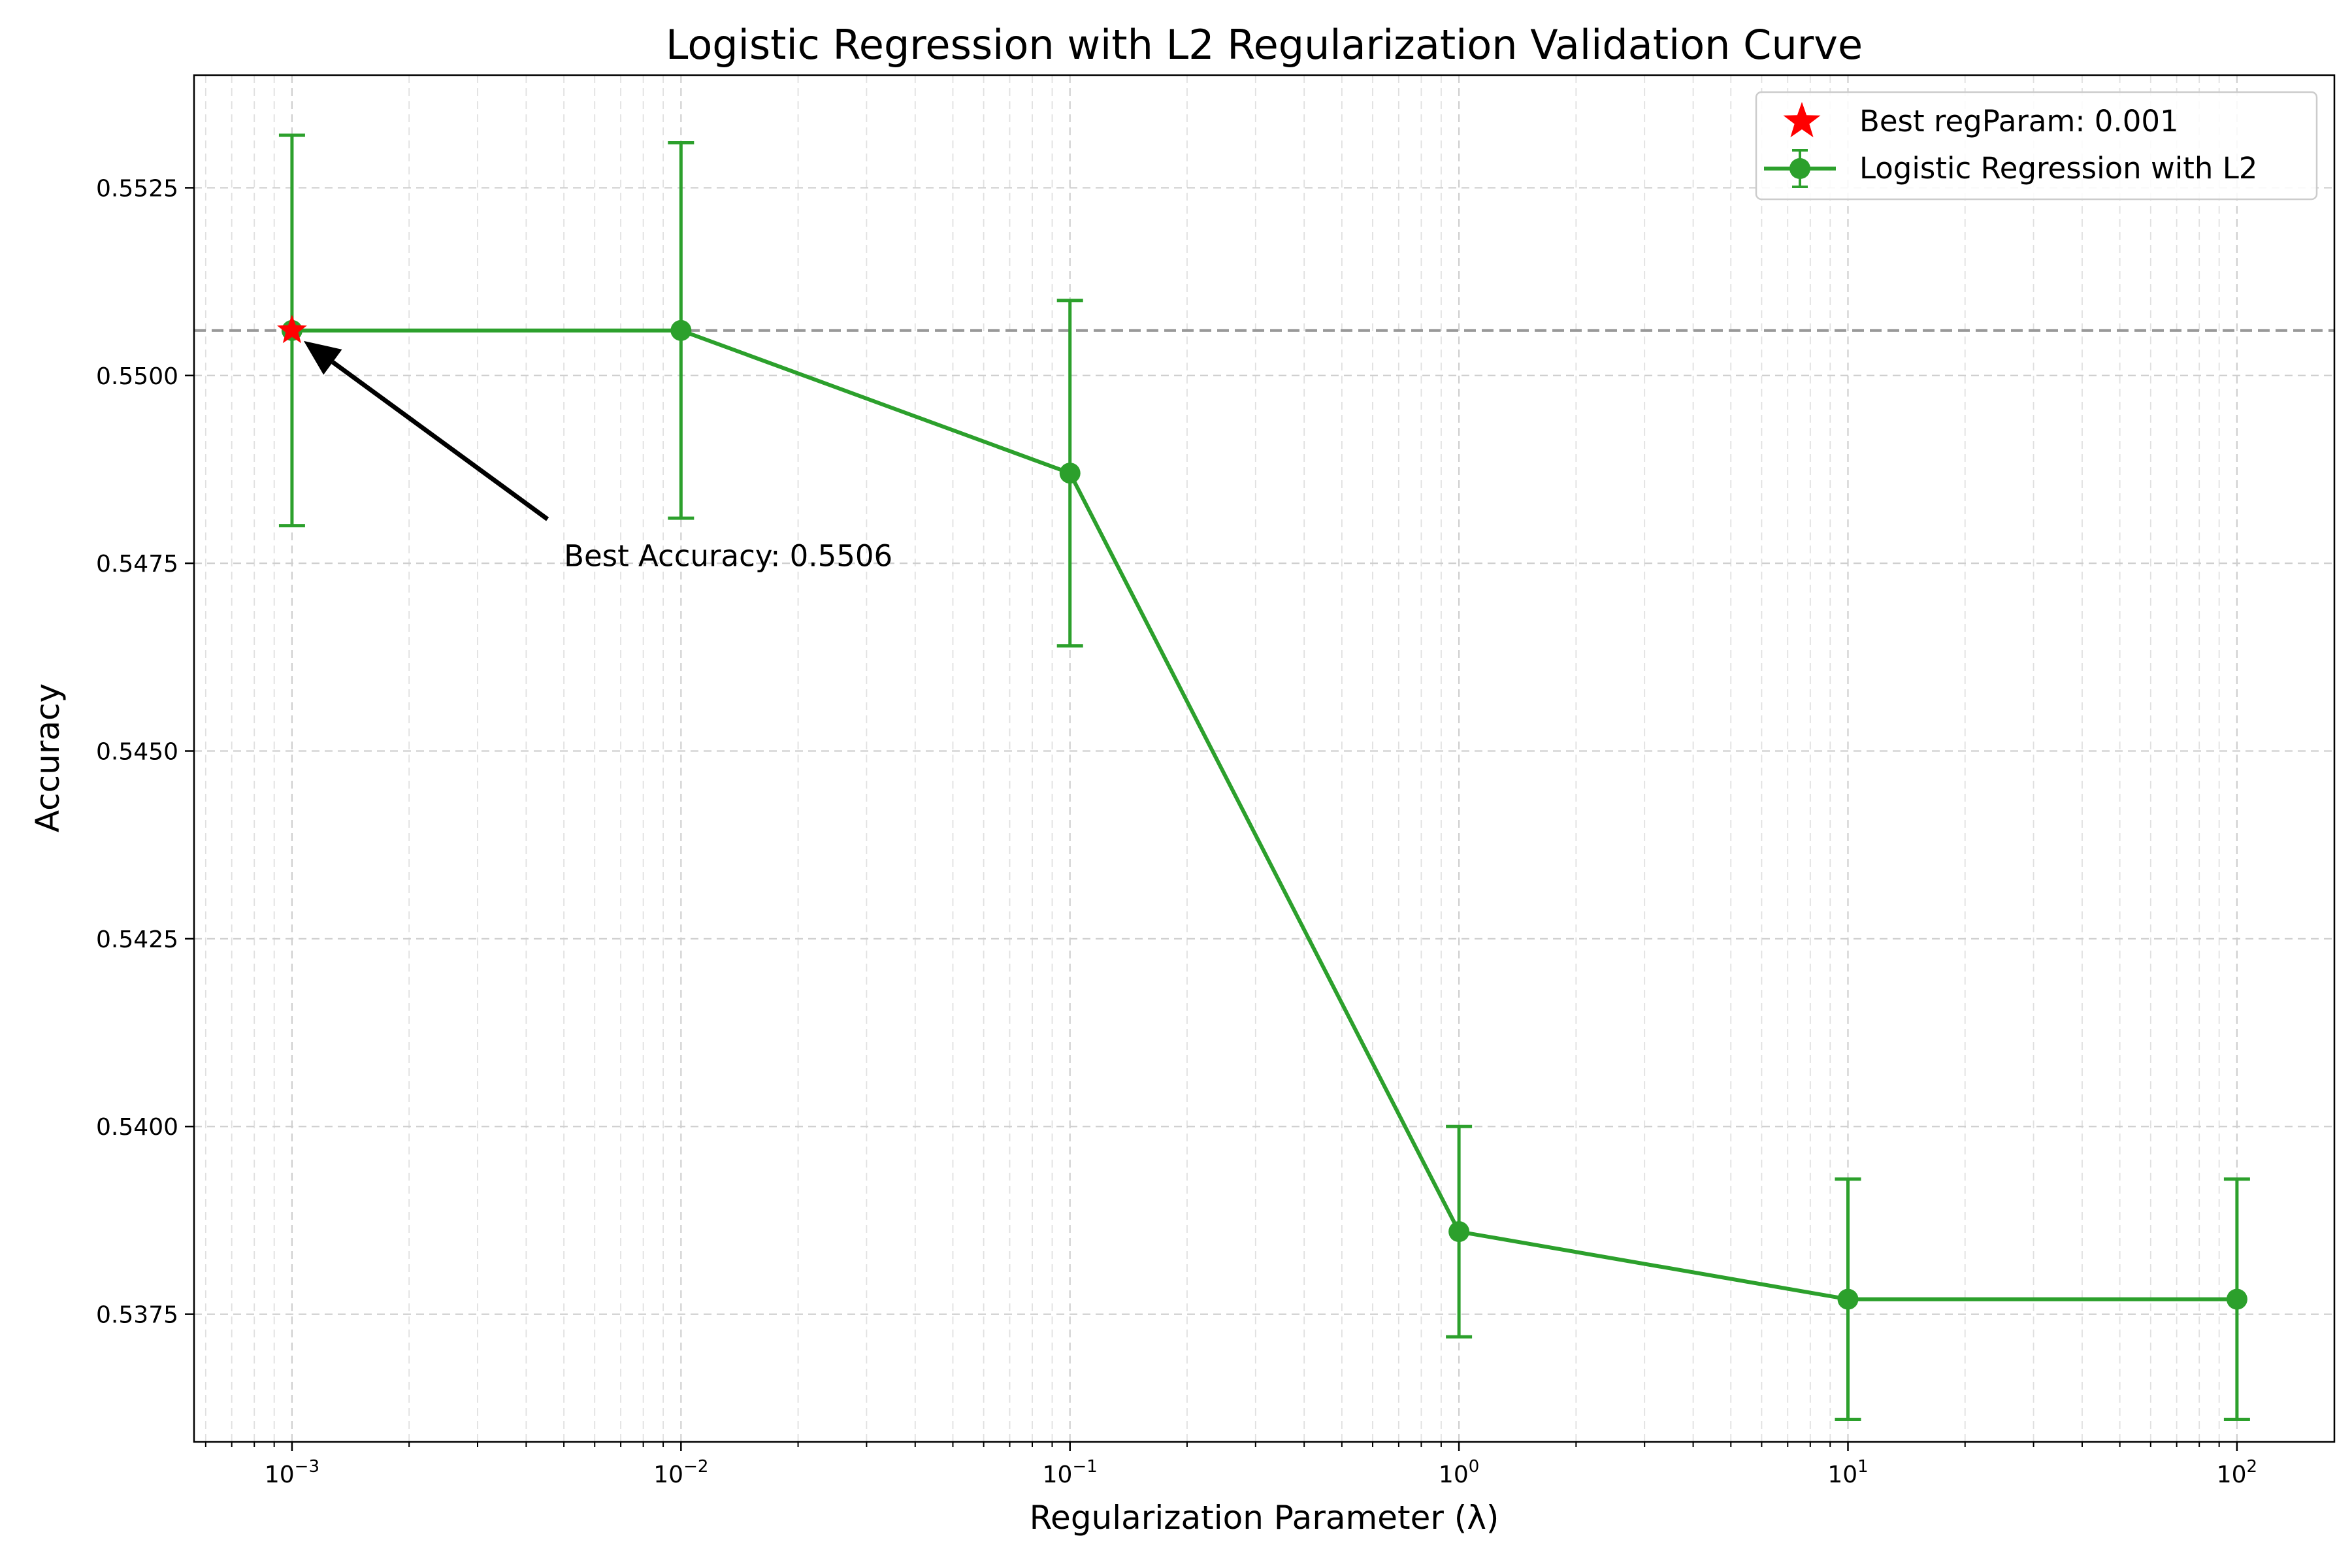 The height and width of the screenshot is (1568, 2352). Describe the element at coordinates (1459, 1472) in the screenshot. I see `x-tick-label: 10⁰` at that location.